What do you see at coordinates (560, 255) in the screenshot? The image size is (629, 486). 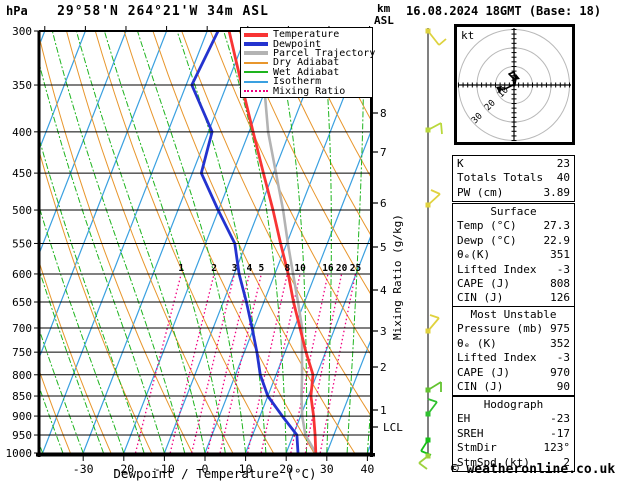 I see `row-value: 351` at bounding box center [560, 255].